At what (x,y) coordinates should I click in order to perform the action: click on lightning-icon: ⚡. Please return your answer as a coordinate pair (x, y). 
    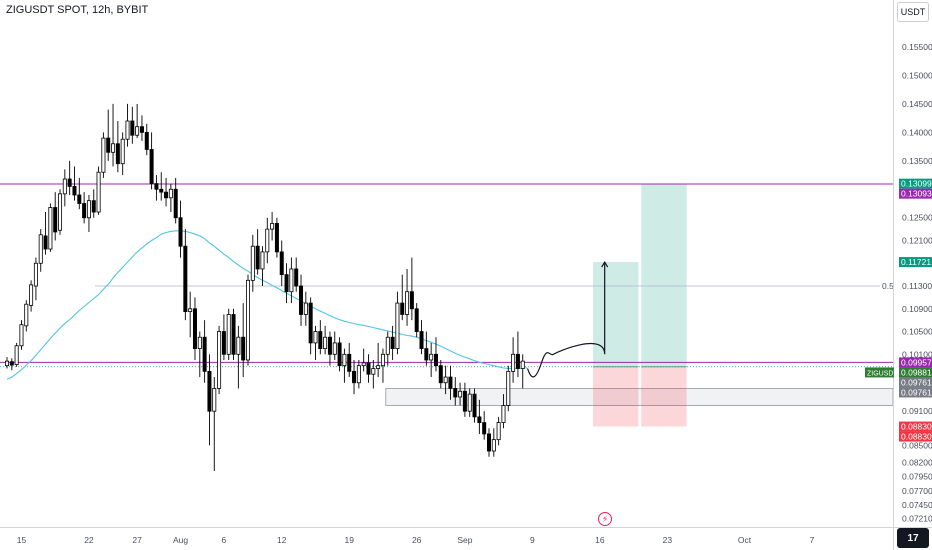
    Looking at the image, I should click on (605, 519).